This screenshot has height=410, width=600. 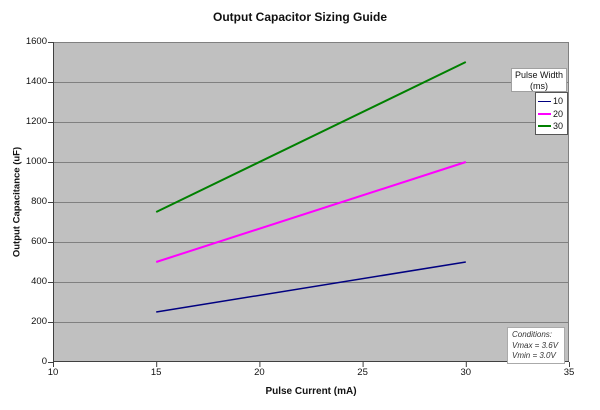 What do you see at coordinates (36, 161) in the screenshot?
I see `y-tick-label-1000: 1000` at bounding box center [36, 161].